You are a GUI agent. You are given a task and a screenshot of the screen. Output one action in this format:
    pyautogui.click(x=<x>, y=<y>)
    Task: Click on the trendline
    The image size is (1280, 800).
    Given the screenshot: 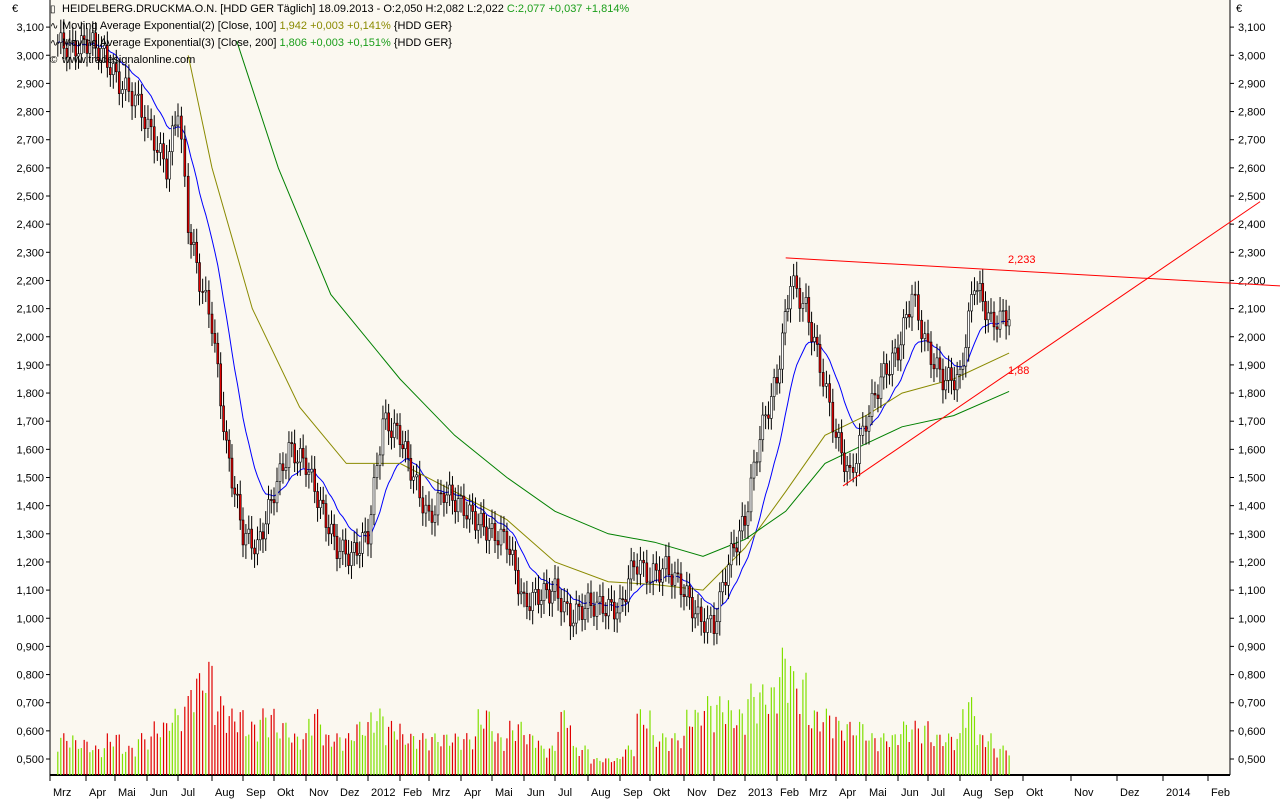 What is the action you would take?
    pyautogui.click(x=1051, y=344)
    